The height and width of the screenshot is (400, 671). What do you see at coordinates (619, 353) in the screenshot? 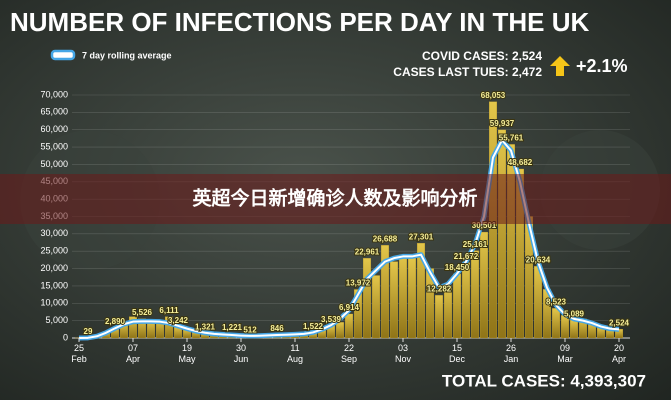
I see `x-tick-label: 20 Apr` at bounding box center [619, 353].